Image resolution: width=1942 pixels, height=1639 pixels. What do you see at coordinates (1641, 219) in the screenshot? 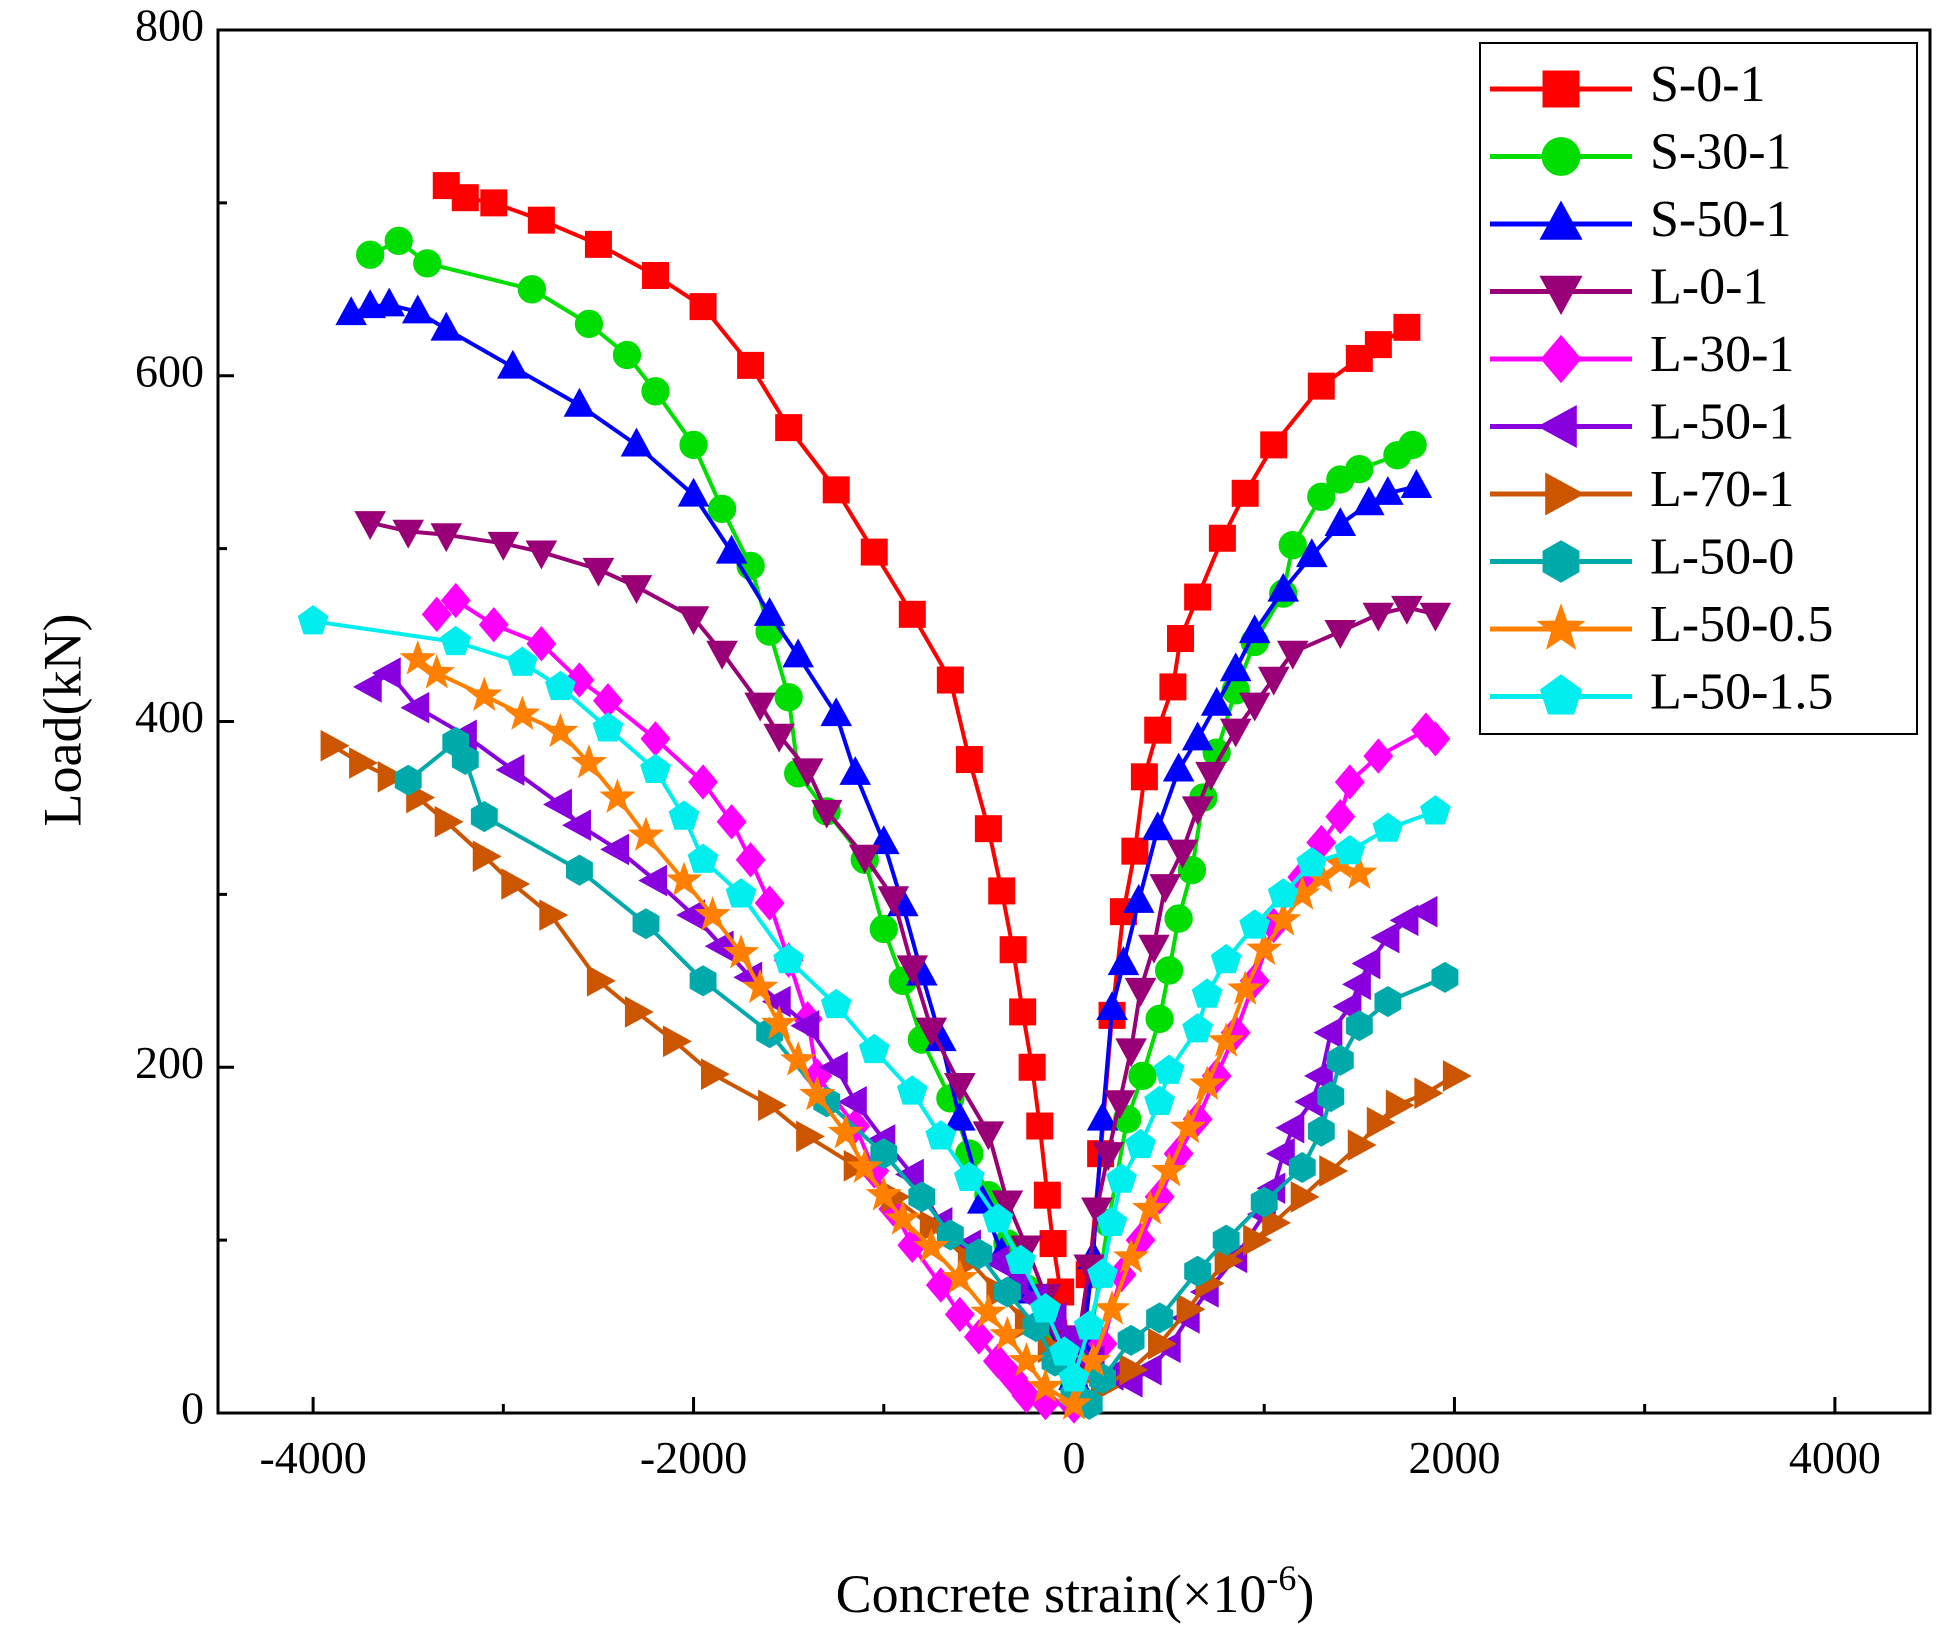
I see `legend-item-S-50-1: S-50-1` at bounding box center [1641, 219].